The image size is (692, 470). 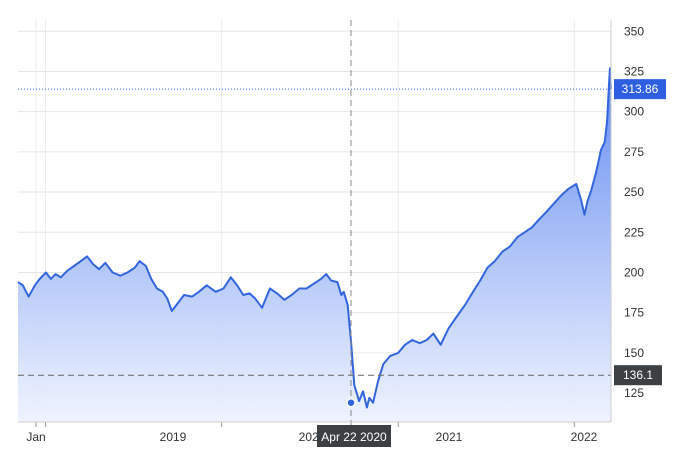 I want to click on y-tick-label: 325, so click(x=634, y=71).